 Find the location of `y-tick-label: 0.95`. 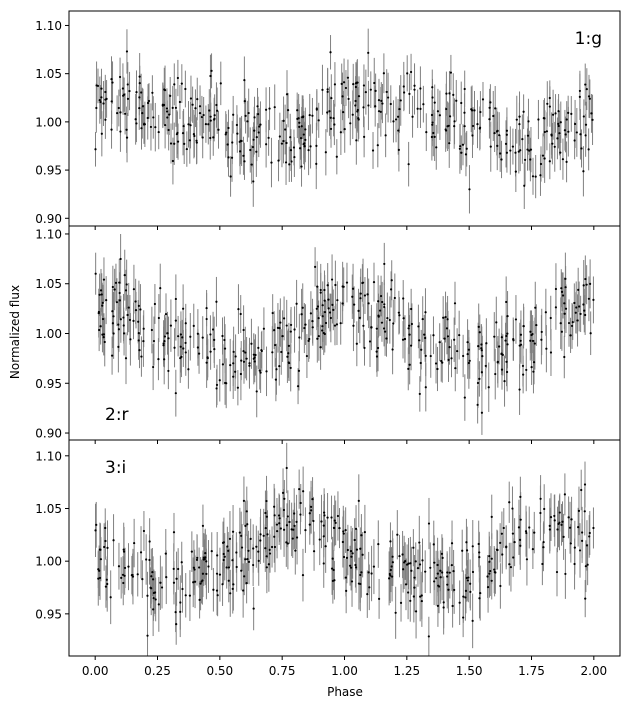

y-tick-label: 0.95 is located at coordinates (48, 384).